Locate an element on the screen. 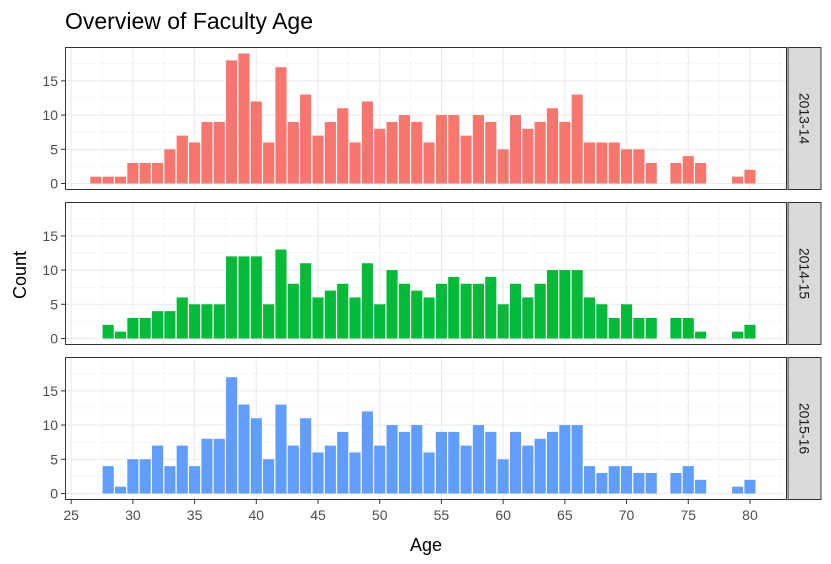 This screenshot has width=831, height=564. y-tick-label: 5 is located at coordinates (54, 149).